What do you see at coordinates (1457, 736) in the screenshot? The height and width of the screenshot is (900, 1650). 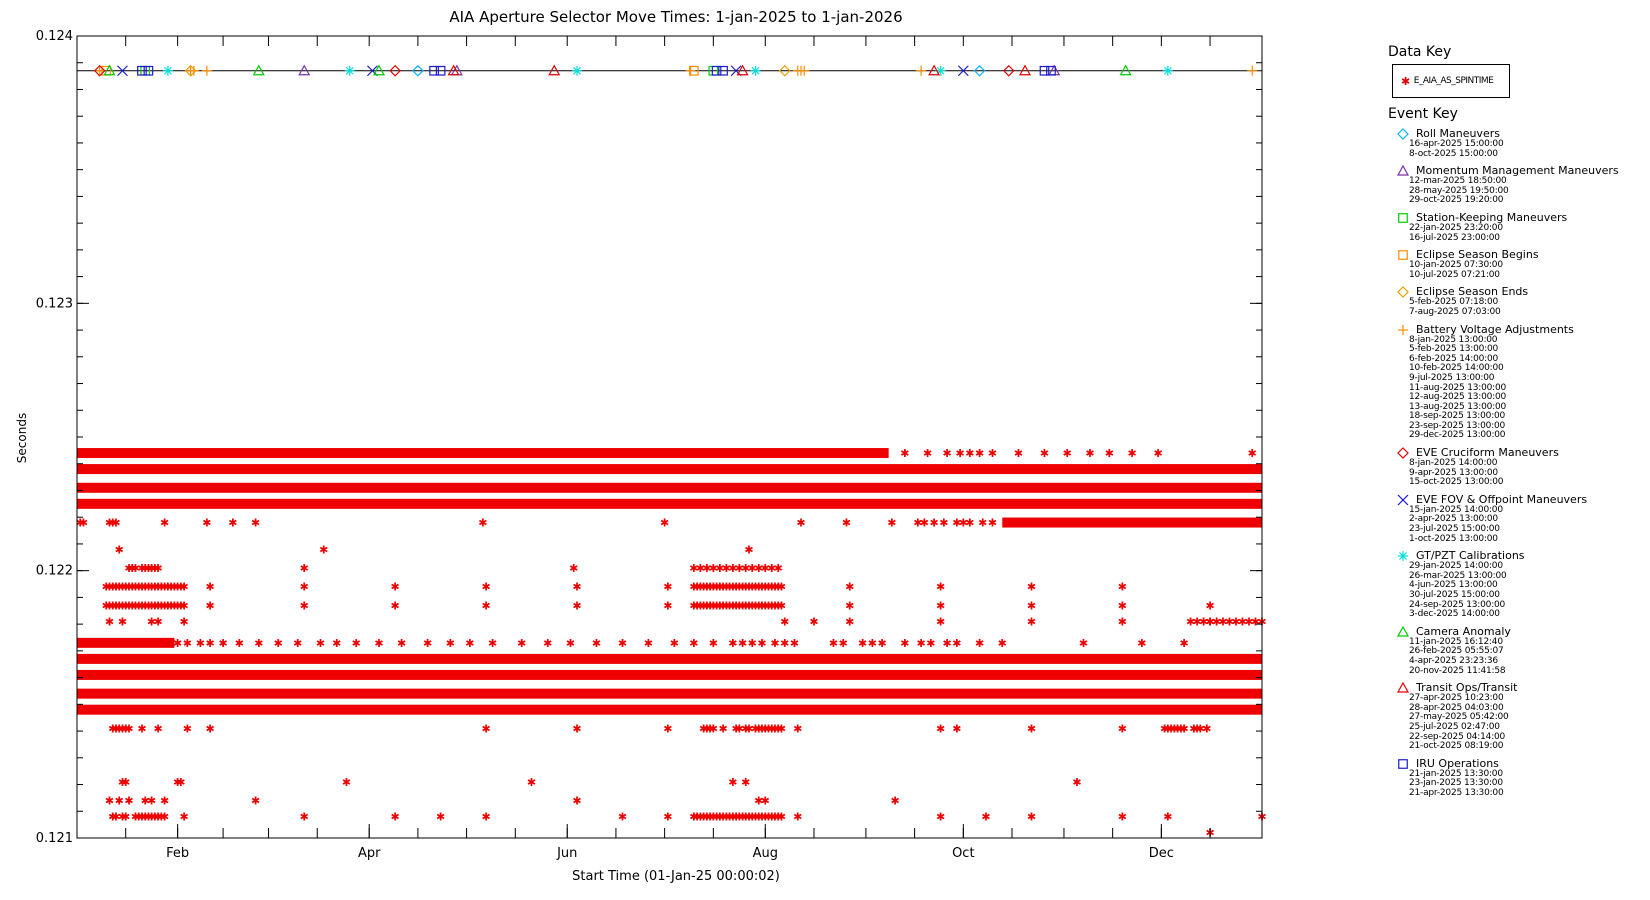 I see `event-date: 22-sep-2025 04:14:00` at bounding box center [1457, 736].